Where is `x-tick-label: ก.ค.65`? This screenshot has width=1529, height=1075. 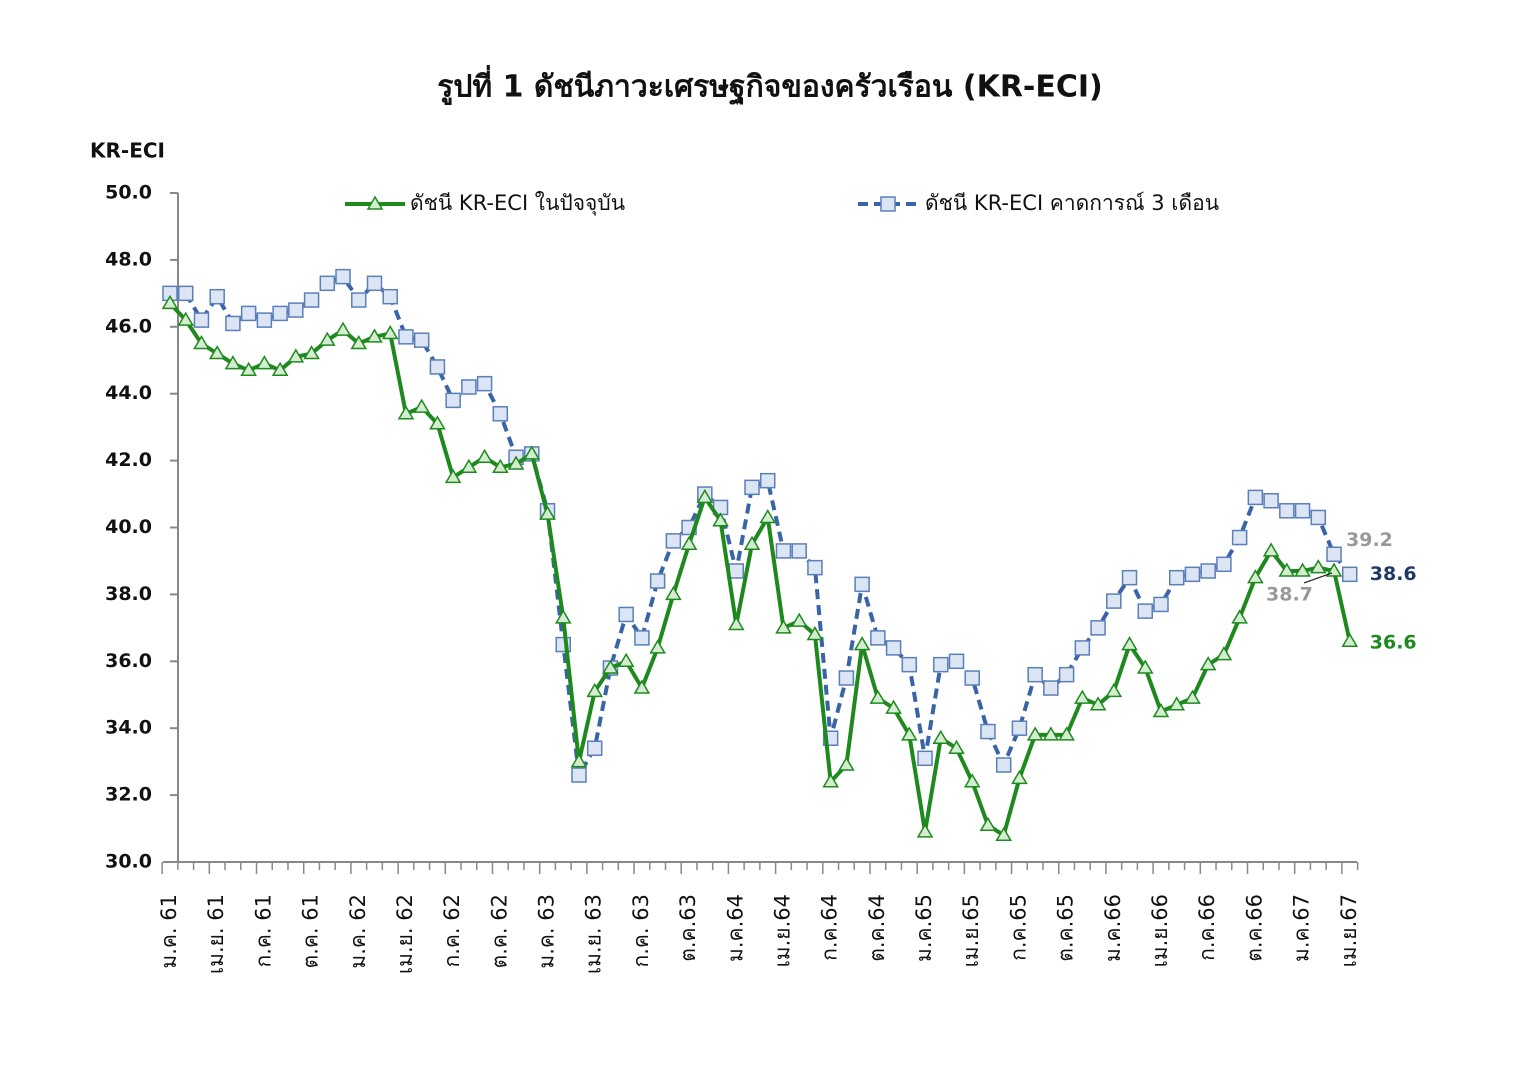
x-tick-label: ก.ค.65 is located at coordinates (1018, 927).